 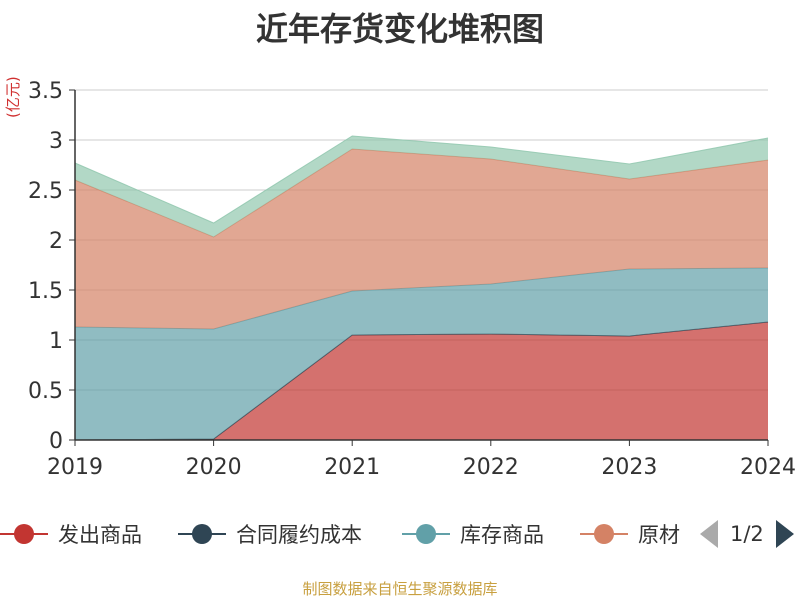 I want to click on x-tick-label: 2023, so click(x=629, y=467).